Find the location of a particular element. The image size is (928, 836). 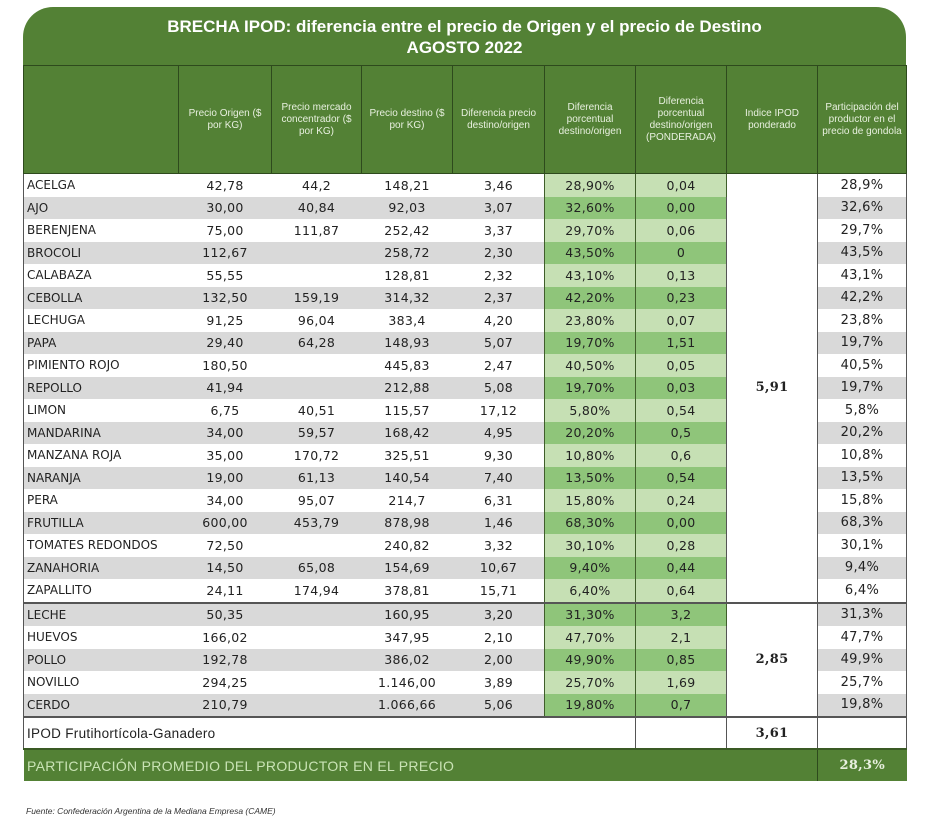

cell-participacion: 47,7% is located at coordinates (862, 637).